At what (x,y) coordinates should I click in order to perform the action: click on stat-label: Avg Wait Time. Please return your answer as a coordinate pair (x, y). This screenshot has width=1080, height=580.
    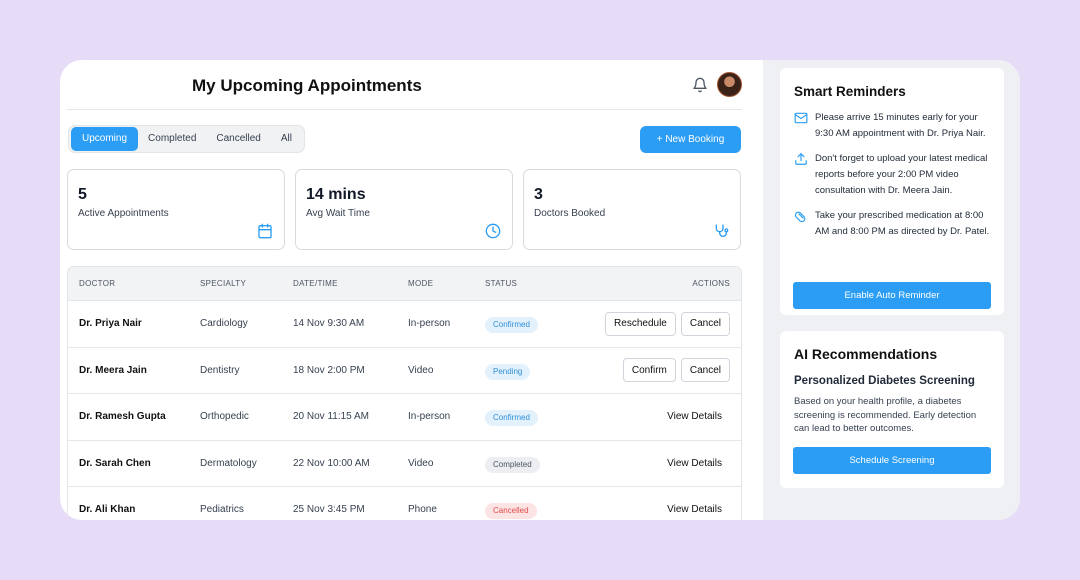
    Looking at the image, I should click on (338, 213).